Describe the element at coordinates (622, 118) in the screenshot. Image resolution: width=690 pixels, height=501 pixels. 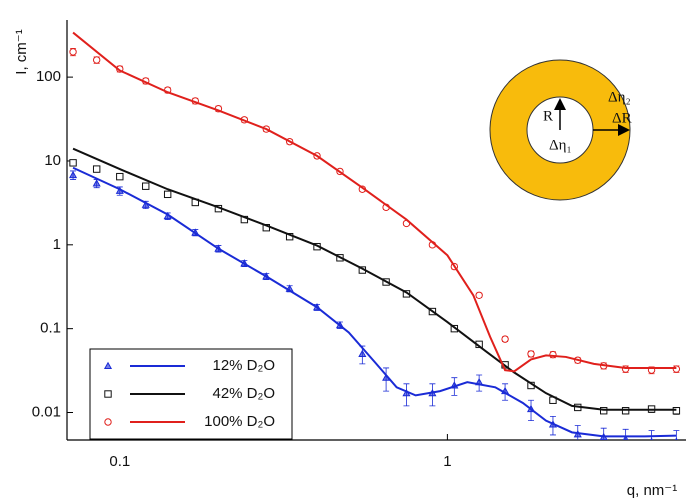
I see `annotation: ΔR` at that location.